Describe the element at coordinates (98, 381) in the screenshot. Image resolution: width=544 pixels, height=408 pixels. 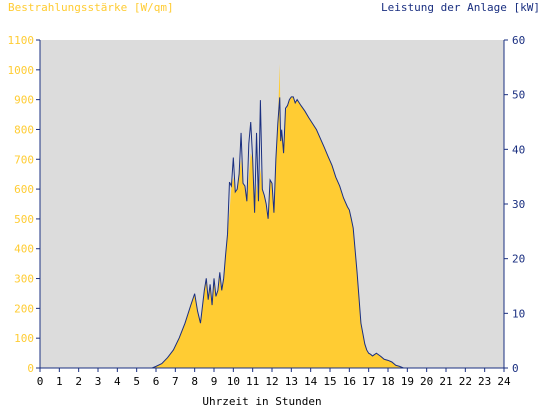
I see `x-tick-label: 3` at that location.